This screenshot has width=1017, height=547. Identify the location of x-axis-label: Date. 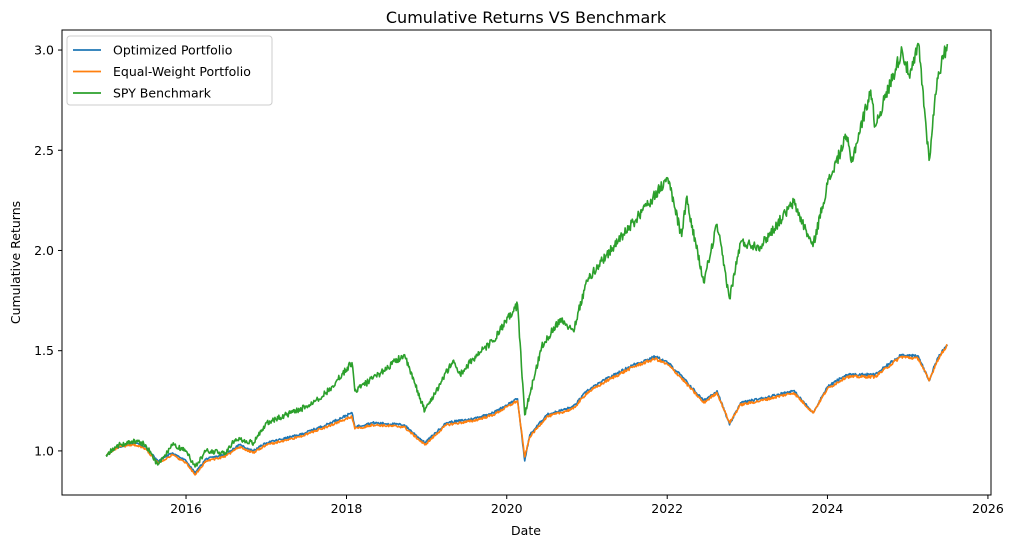
(526, 530).